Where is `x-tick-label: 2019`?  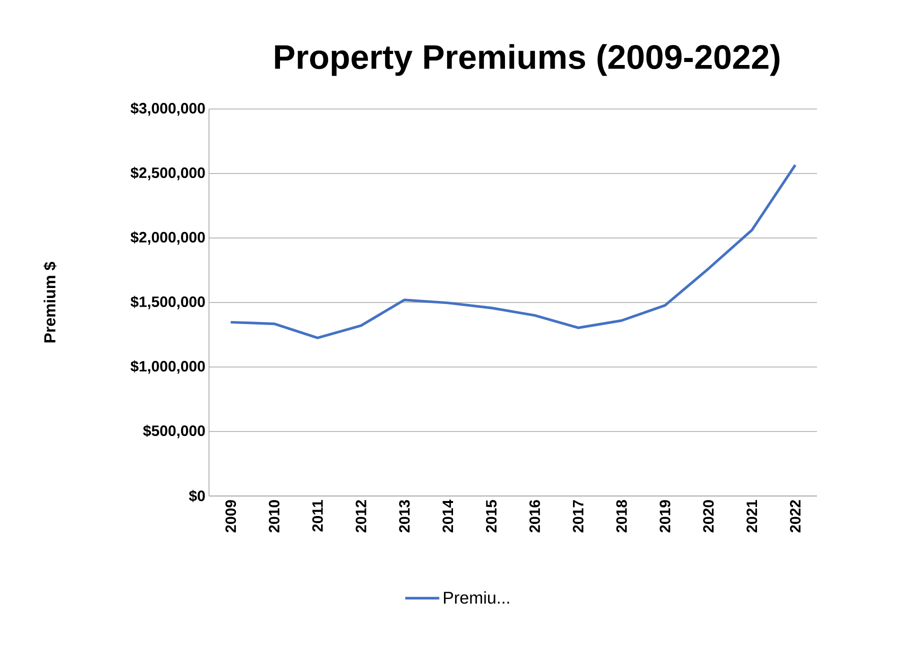 x-tick-label: 2019 is located at coordinates (665, 516).